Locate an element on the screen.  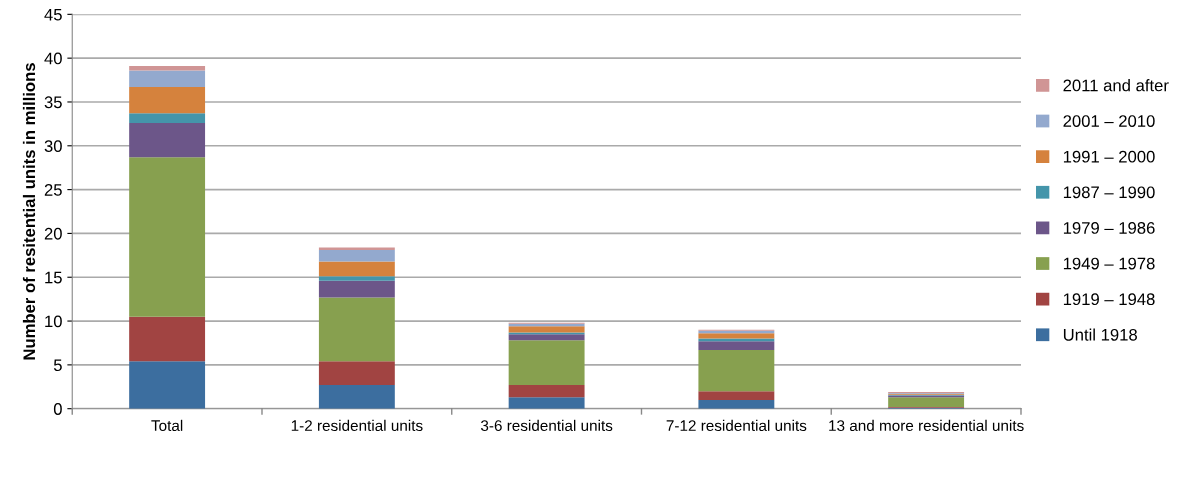
legend-label: 1979 – 1986 is located at coordinates (1109, 228).